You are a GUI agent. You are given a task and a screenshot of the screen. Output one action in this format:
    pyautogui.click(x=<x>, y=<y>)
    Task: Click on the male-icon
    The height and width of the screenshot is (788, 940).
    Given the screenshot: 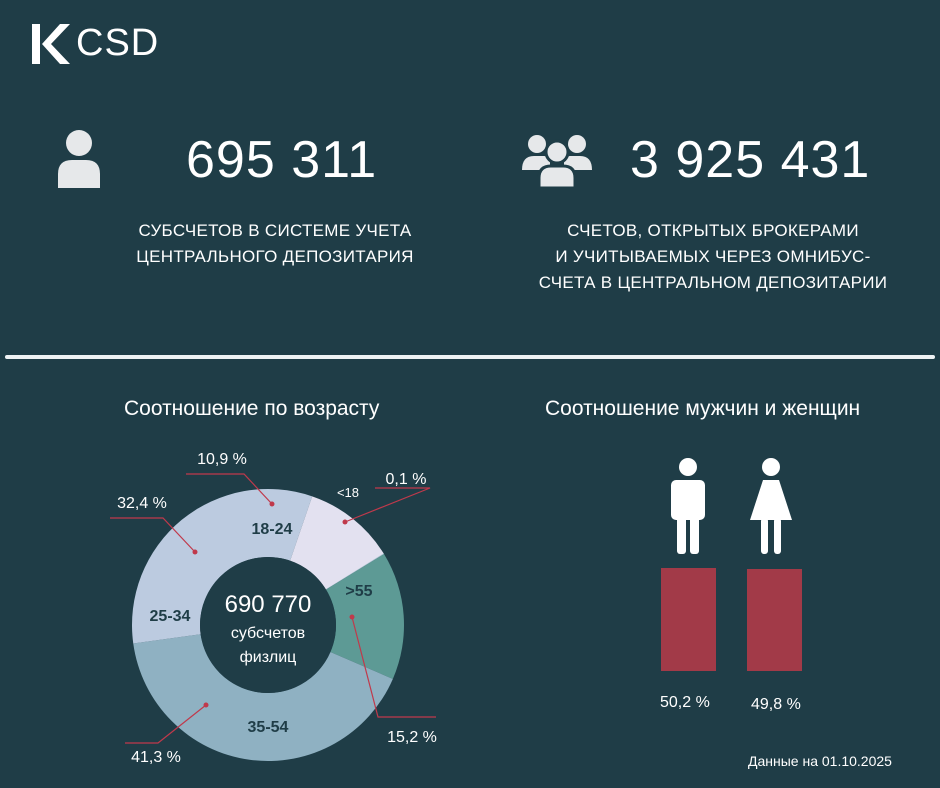 What is the action you would take?
    pyautogui.click(x=688, y=506)
    